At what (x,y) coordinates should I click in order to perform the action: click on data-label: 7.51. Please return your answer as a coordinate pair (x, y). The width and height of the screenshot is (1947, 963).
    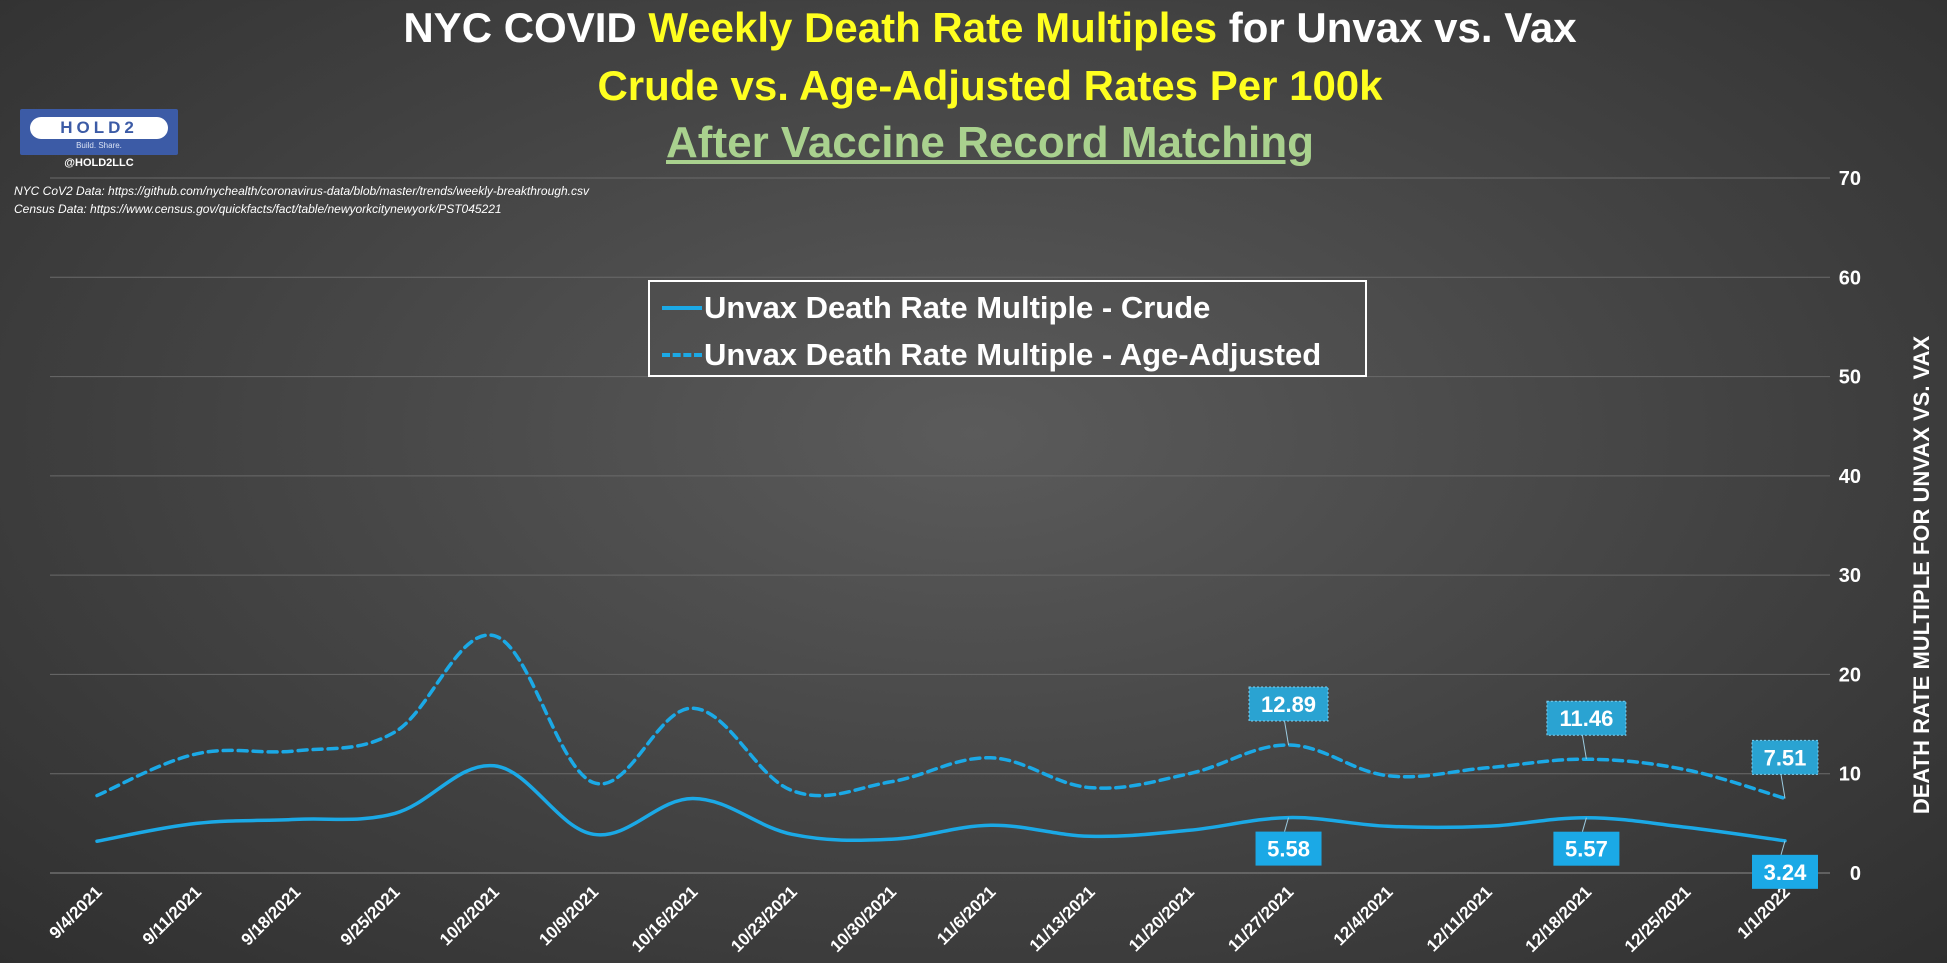
    Looking at the image, I should click on (1785, 757).